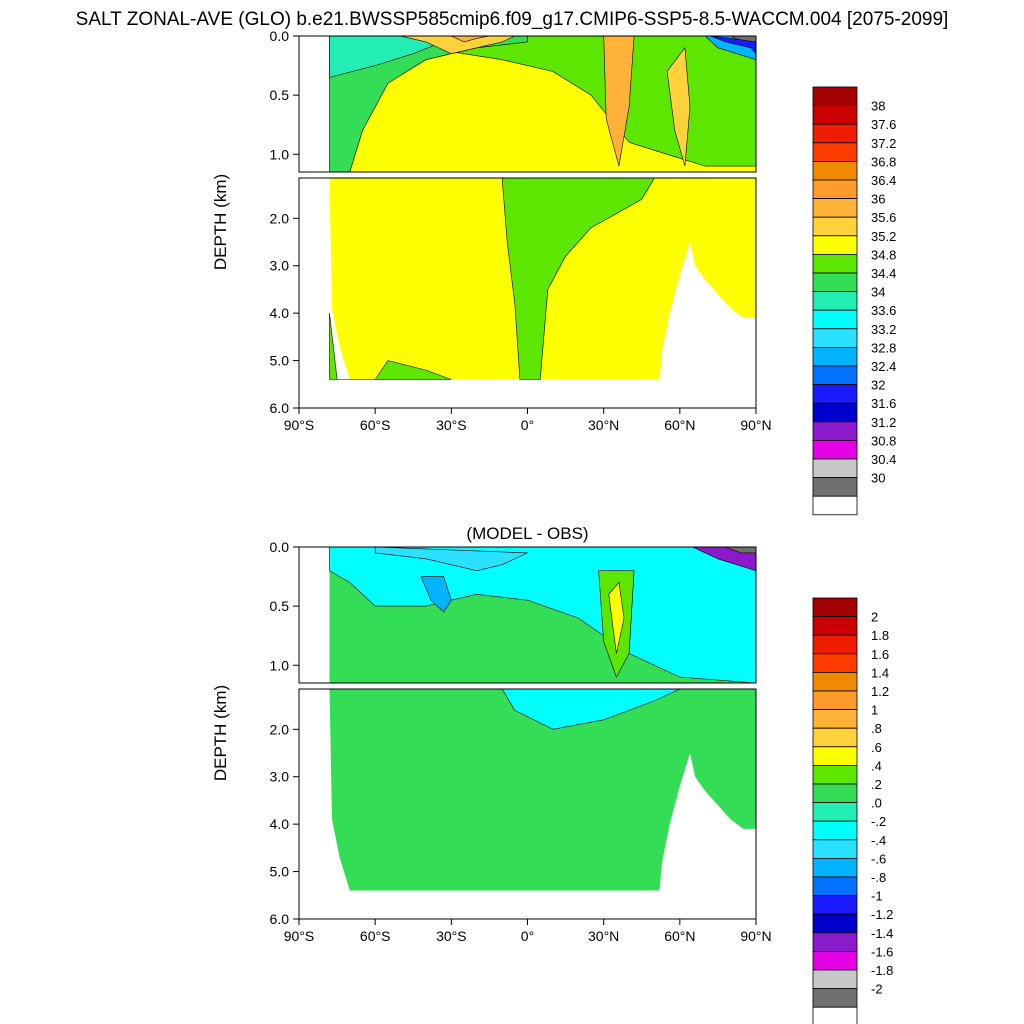 This screenshot has width=1024, height=1024. What do you see at coordinates (280, 218) in the screenshot?
I see `y-tick-label: 2.0` at bounding box center [280, 218].